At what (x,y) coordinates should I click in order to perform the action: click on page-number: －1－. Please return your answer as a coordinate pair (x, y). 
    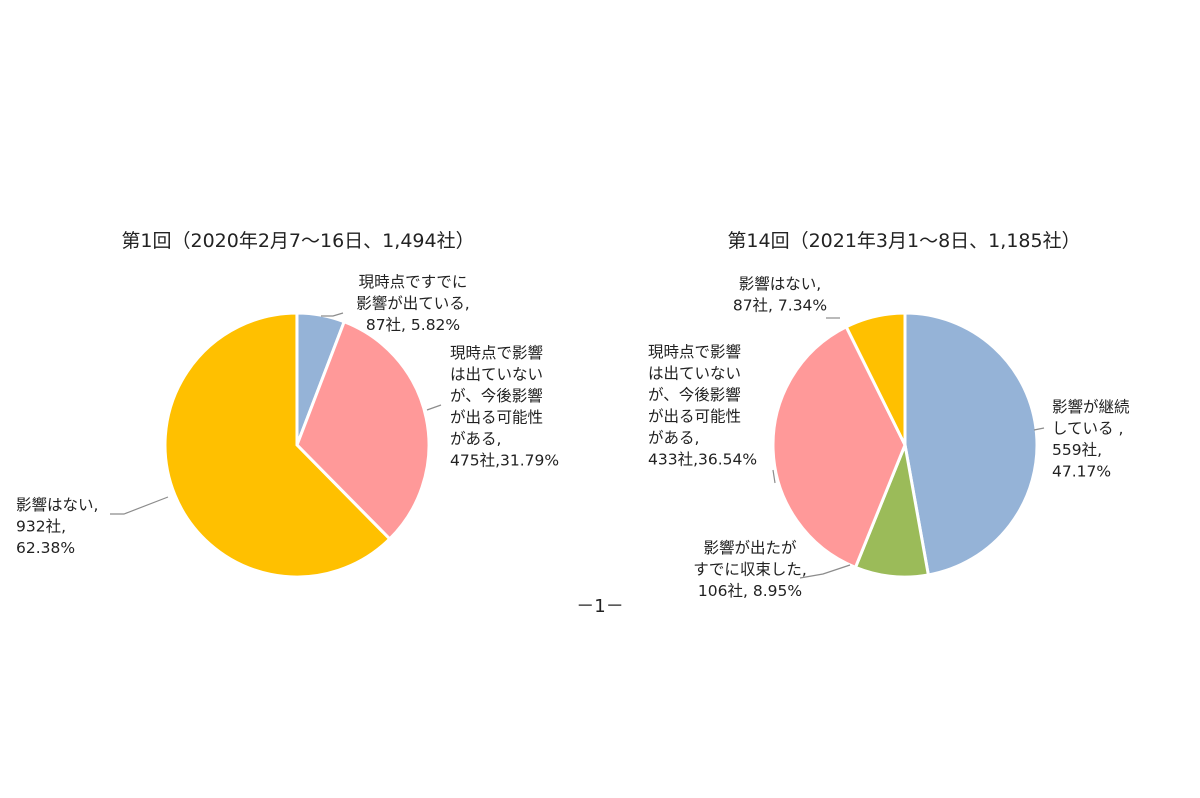
    Looking at the image, I should click on (599, 606).